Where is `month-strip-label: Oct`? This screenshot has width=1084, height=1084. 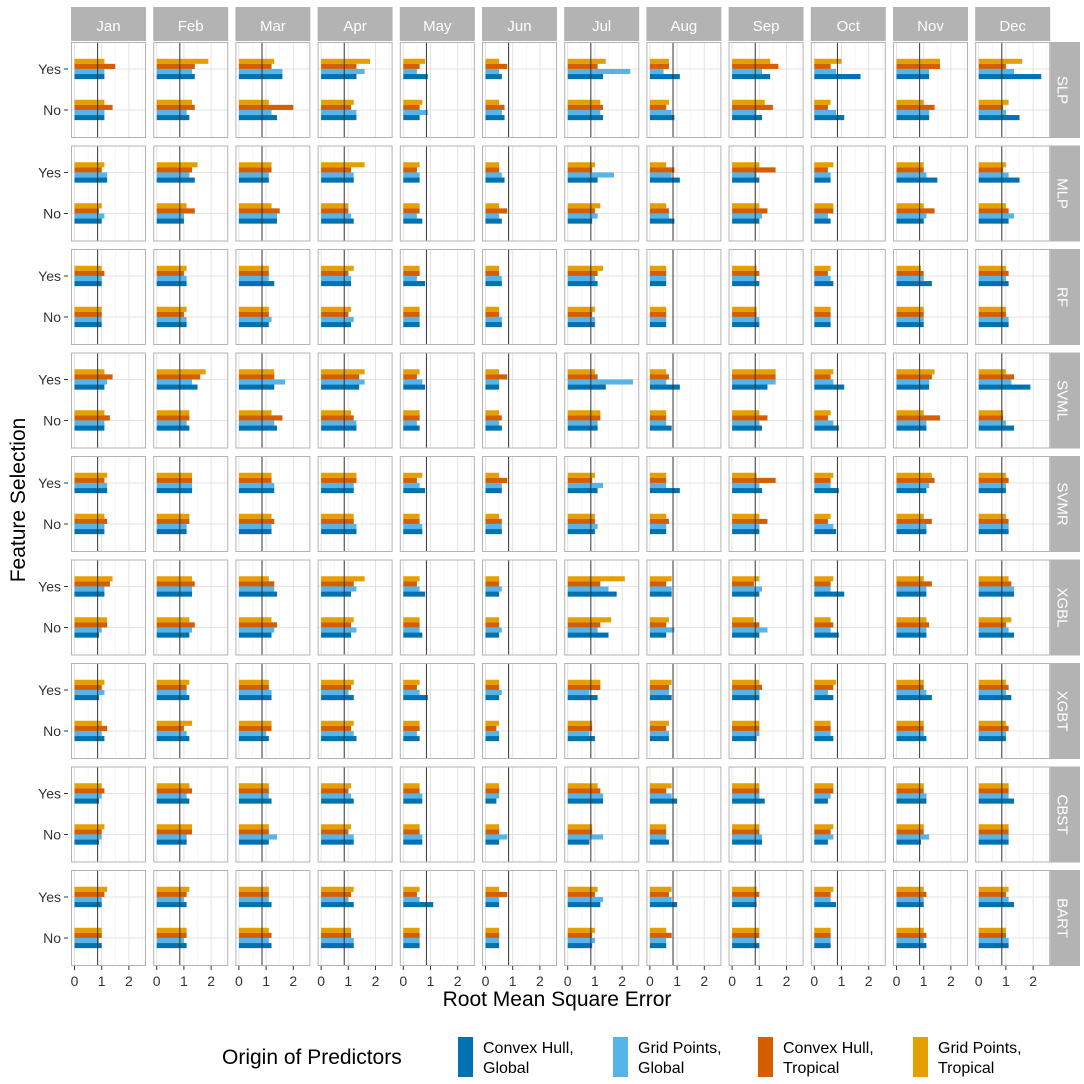
month-strip-label: Oct is located at coordinates (849, 26).